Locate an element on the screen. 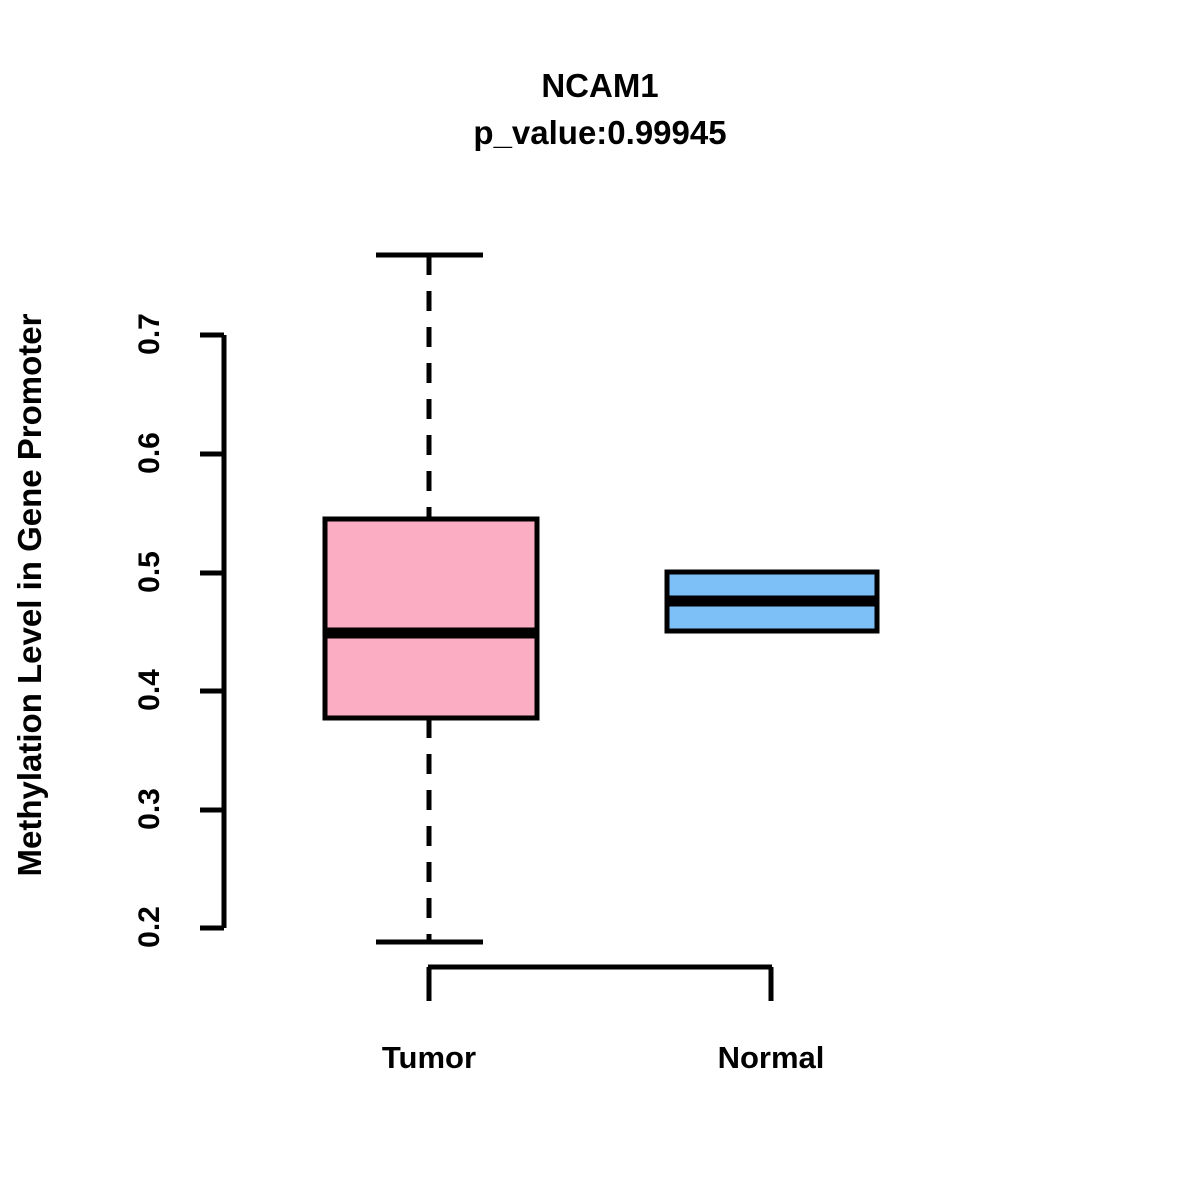 This screenshot has width=1200, height=1200. y-tick-label-0.6: 0.6 is located at coordinates (149, 453).